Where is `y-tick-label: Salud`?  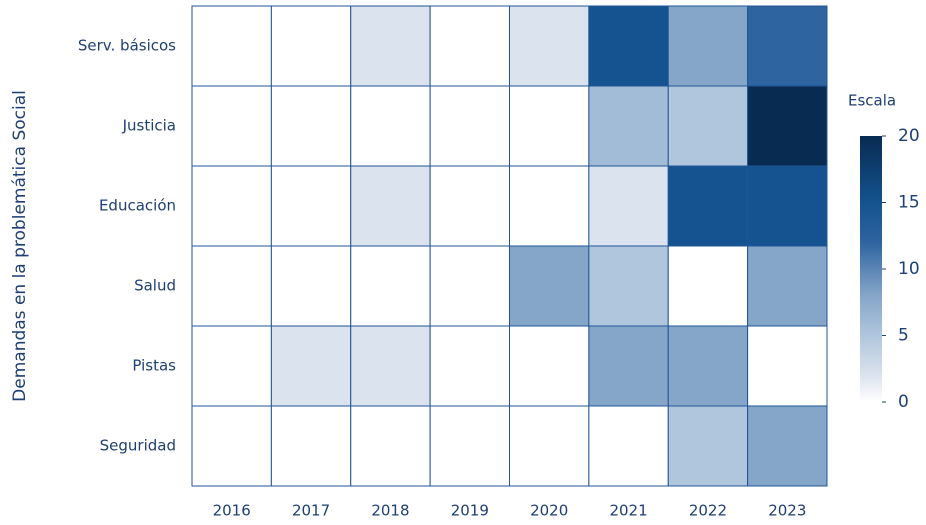
y-tick-label: Salud is located at coordinates (155, 286).